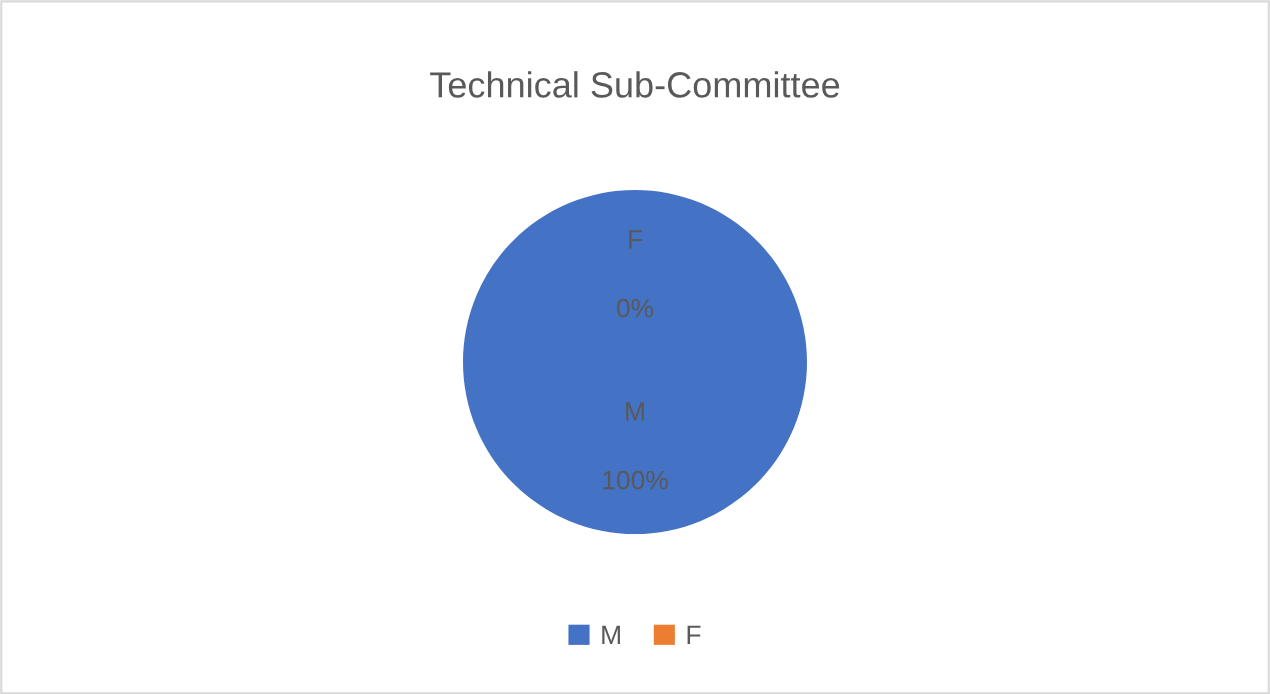 The width and height of the screenshot is (1270, 694). Describe the element at coordinates (635, 239) in the screenshot. I see `category-label: F` at that location.